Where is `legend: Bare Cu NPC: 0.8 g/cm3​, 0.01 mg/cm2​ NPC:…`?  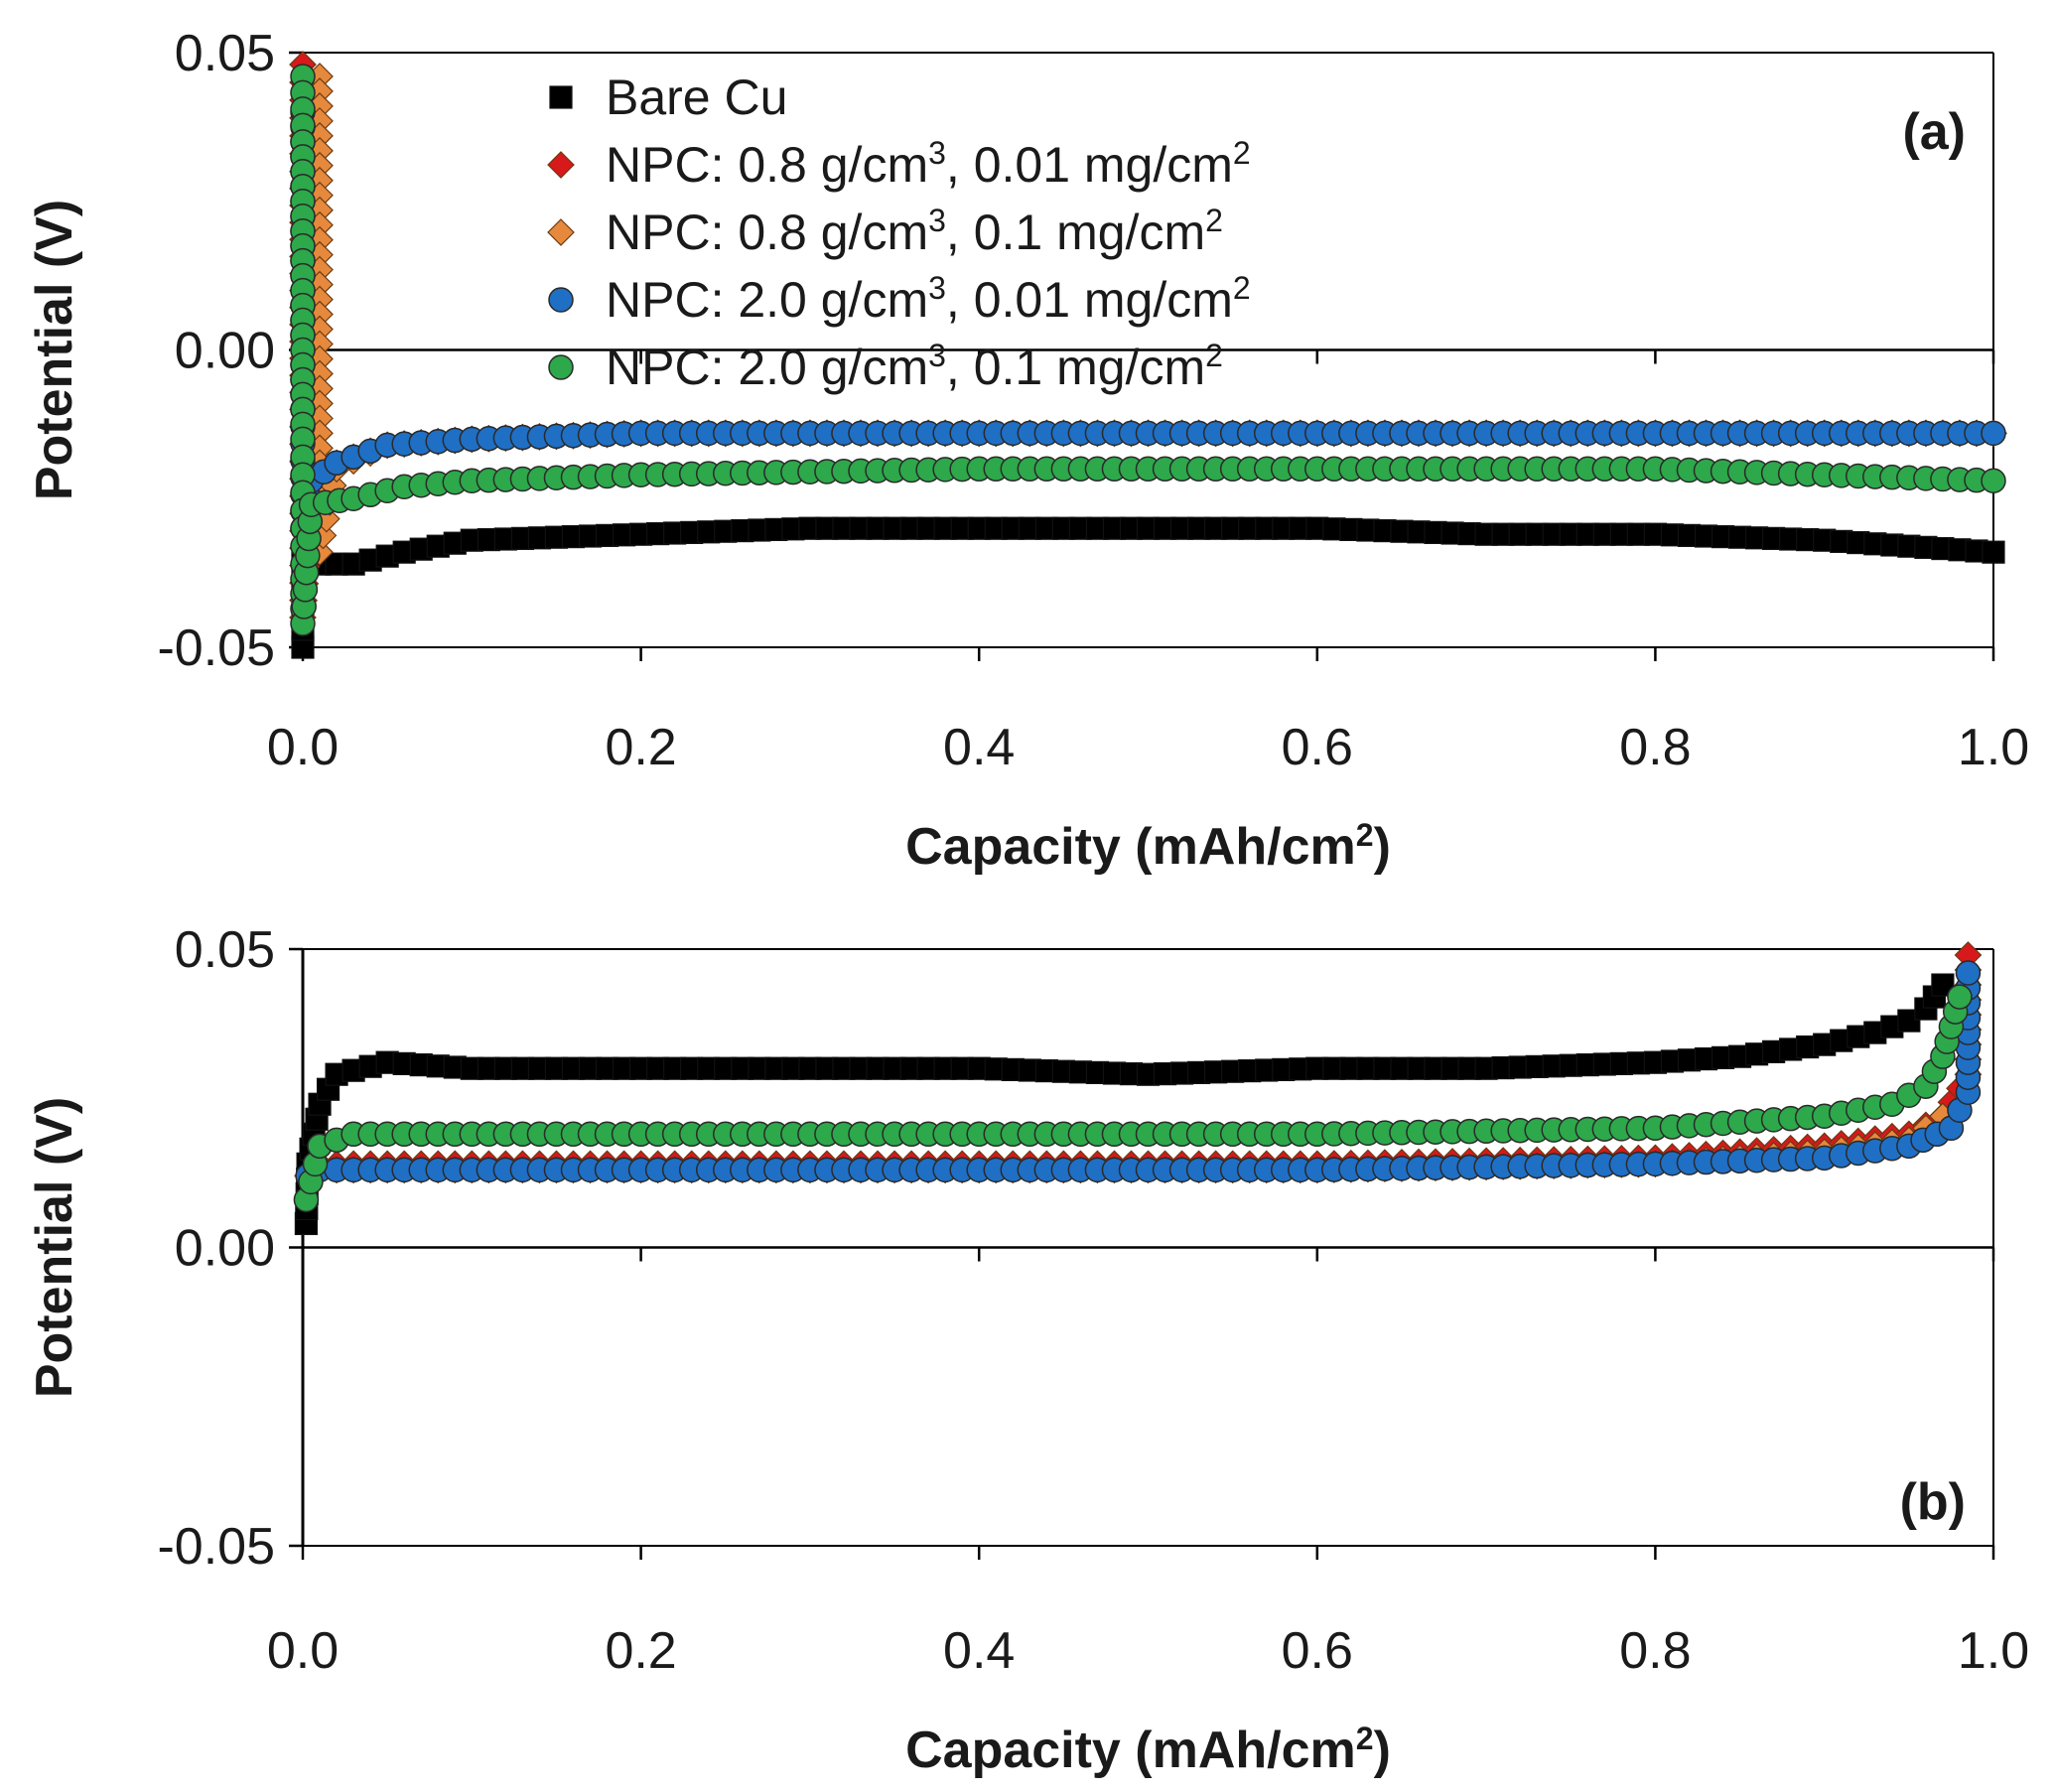
legend: Bare Cu NPC: 0.8 g/cm3​, 0.01 mg/cm2​ NPC:… is located at coordinates (899, 232).